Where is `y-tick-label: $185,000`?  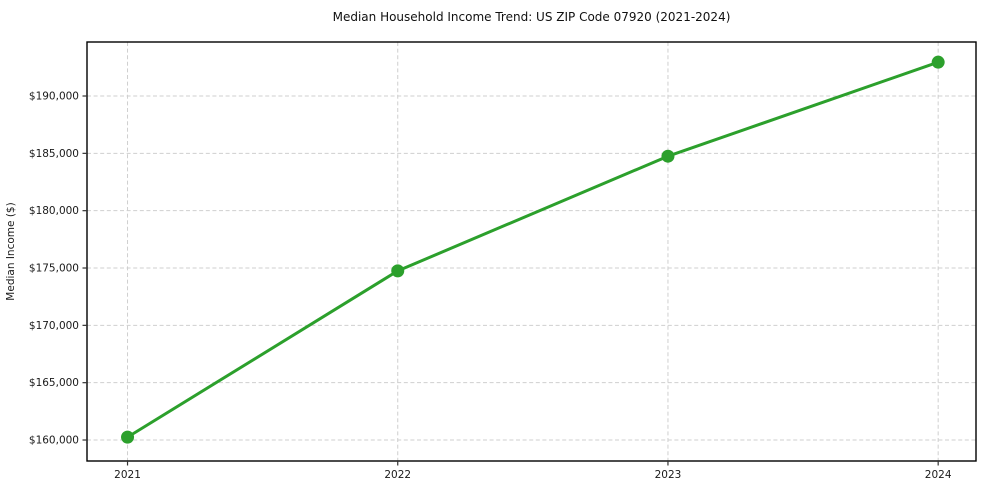
y-tick-label: $185,000 is located at coordinates (54, 154).